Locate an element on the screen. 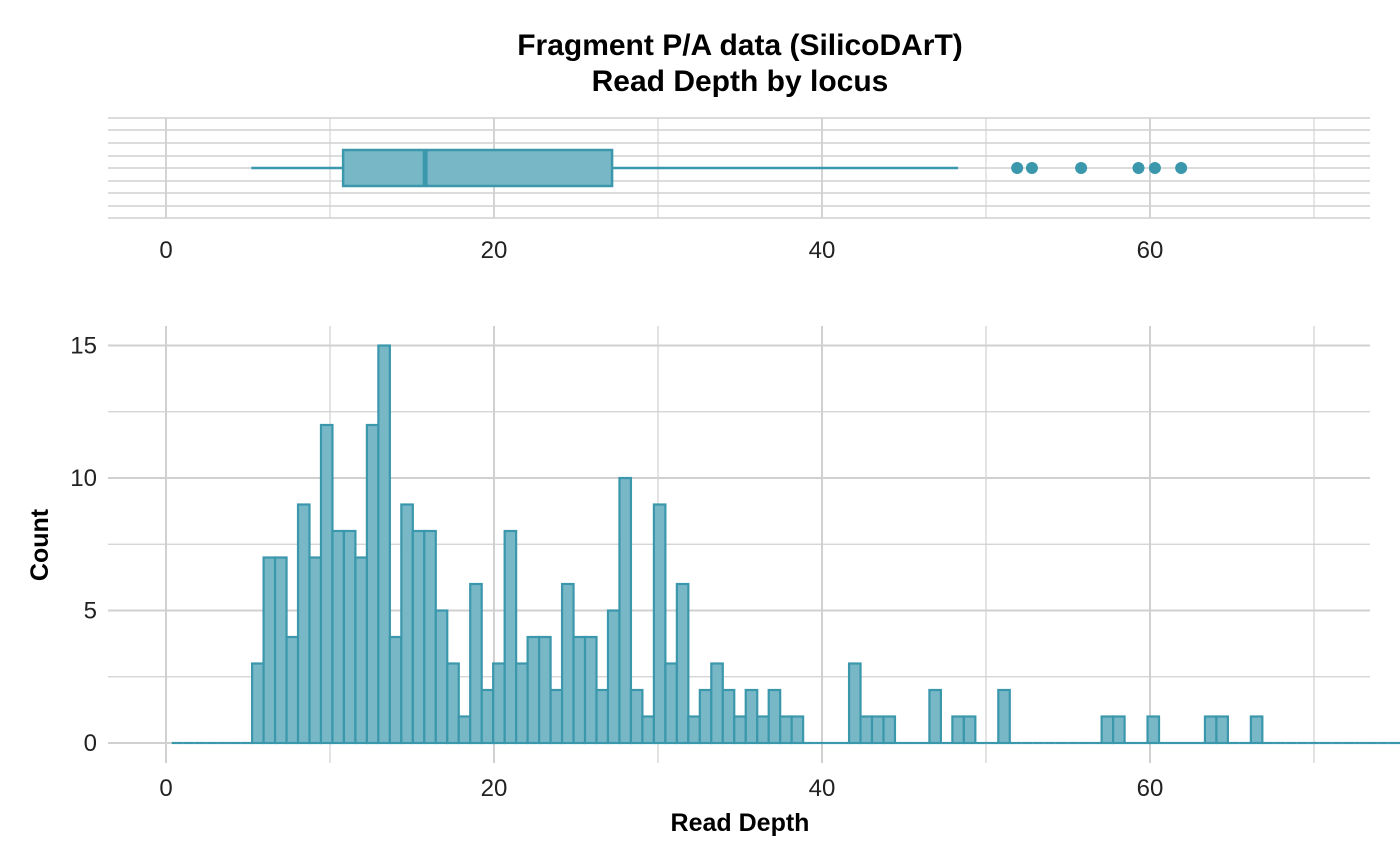 Image resolution: width=1400 pixels, height=866 pixels. x-axis-label: Read Depth is located at coordinates (740, 823).